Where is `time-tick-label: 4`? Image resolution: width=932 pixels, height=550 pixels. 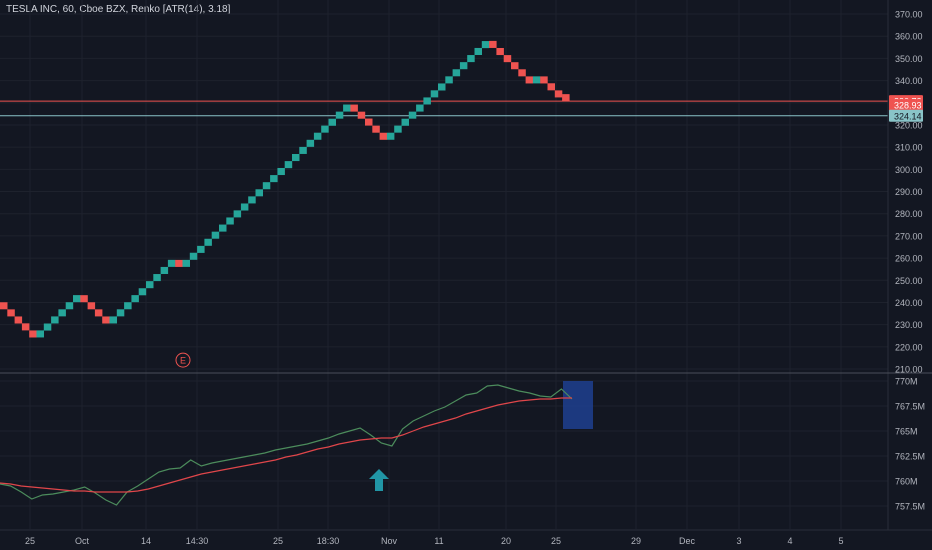 time-tick-label: 4 is located at coordinates (789, 541).